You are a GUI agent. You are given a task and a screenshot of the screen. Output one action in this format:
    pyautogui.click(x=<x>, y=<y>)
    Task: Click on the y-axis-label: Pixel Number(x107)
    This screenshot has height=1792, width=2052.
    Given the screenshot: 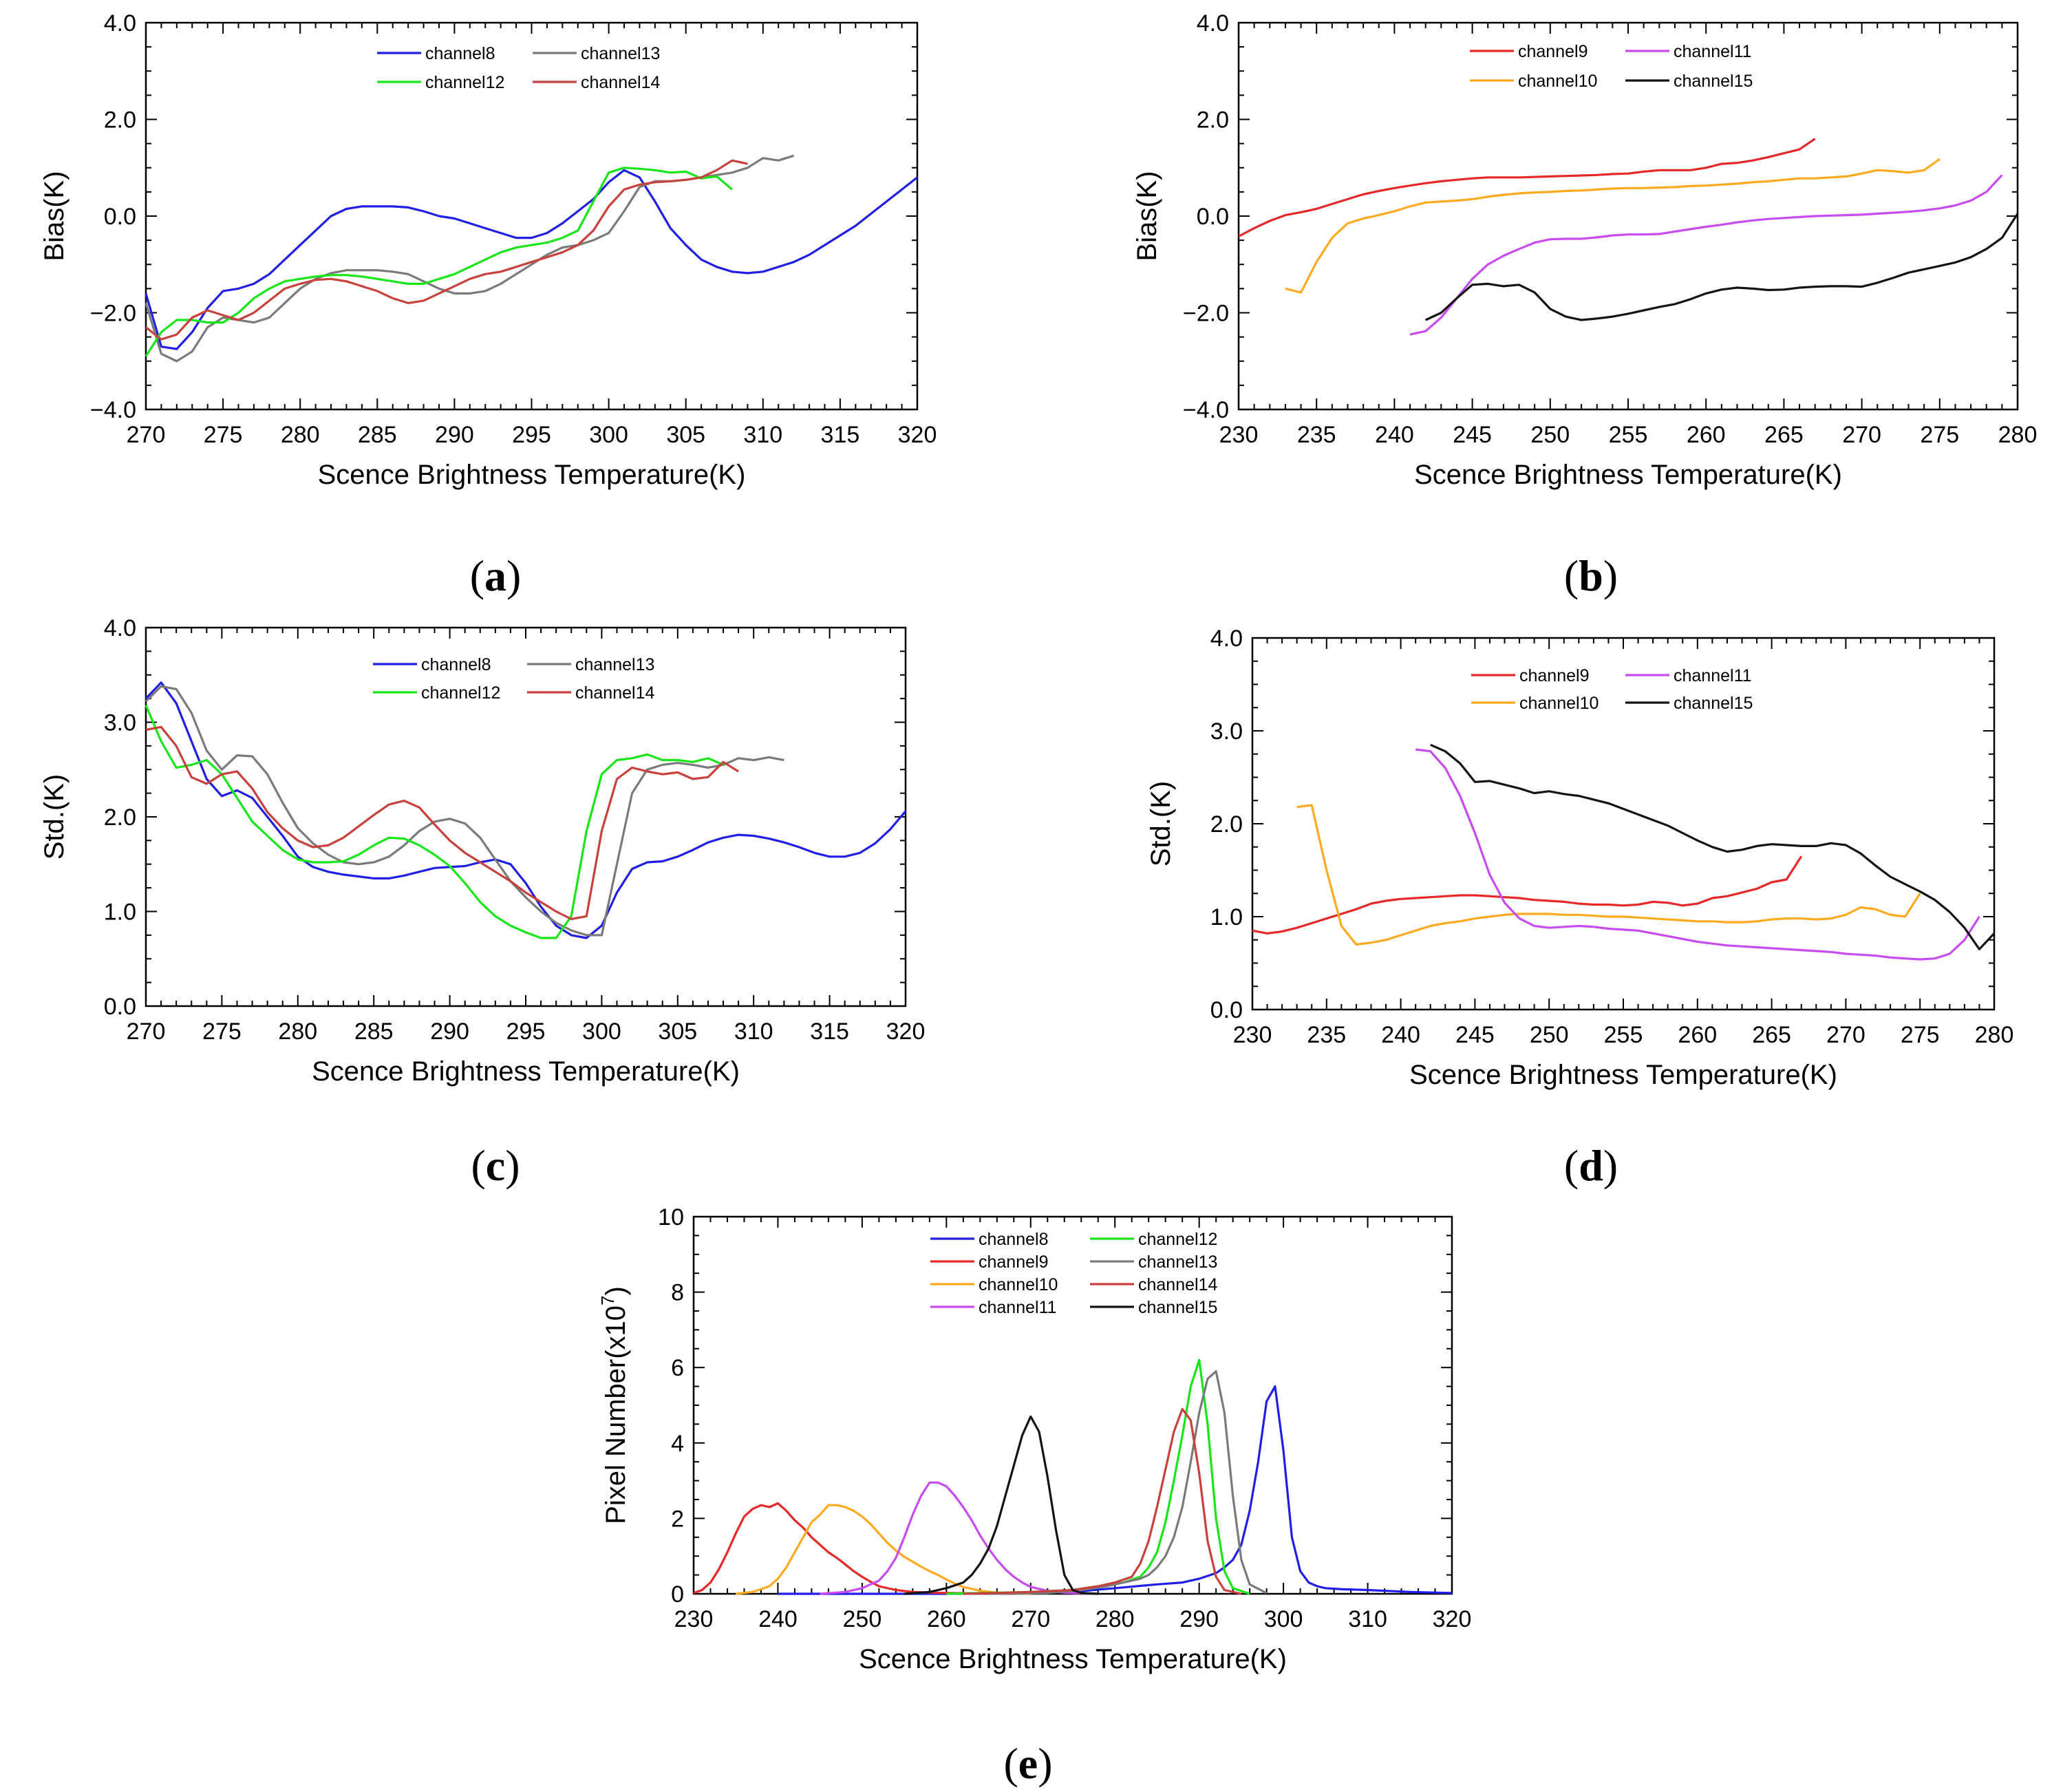 What is the action you would take?
    pyautogui.click(x=614, y=1405)
    